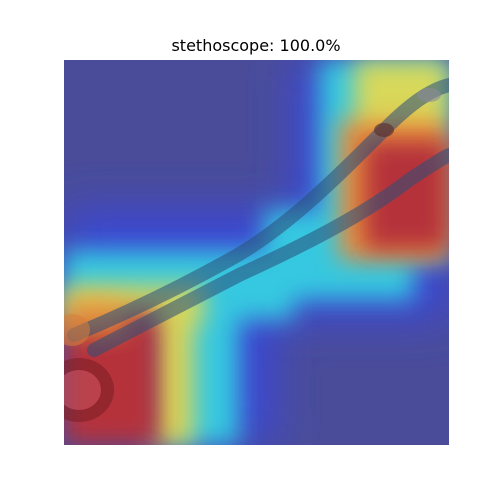 Image resolution: width=500 pixels, height=500 pixels. I want to click on stethoscope-earpieces, so click(407, 112).